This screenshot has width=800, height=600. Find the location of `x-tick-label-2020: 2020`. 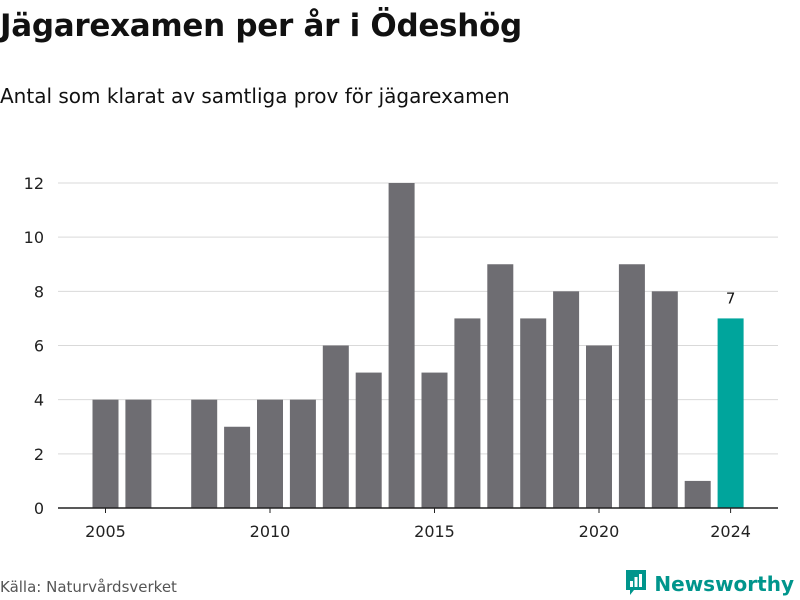

x-tick-label-2020: 2020 is located at coordinates (599, 531).